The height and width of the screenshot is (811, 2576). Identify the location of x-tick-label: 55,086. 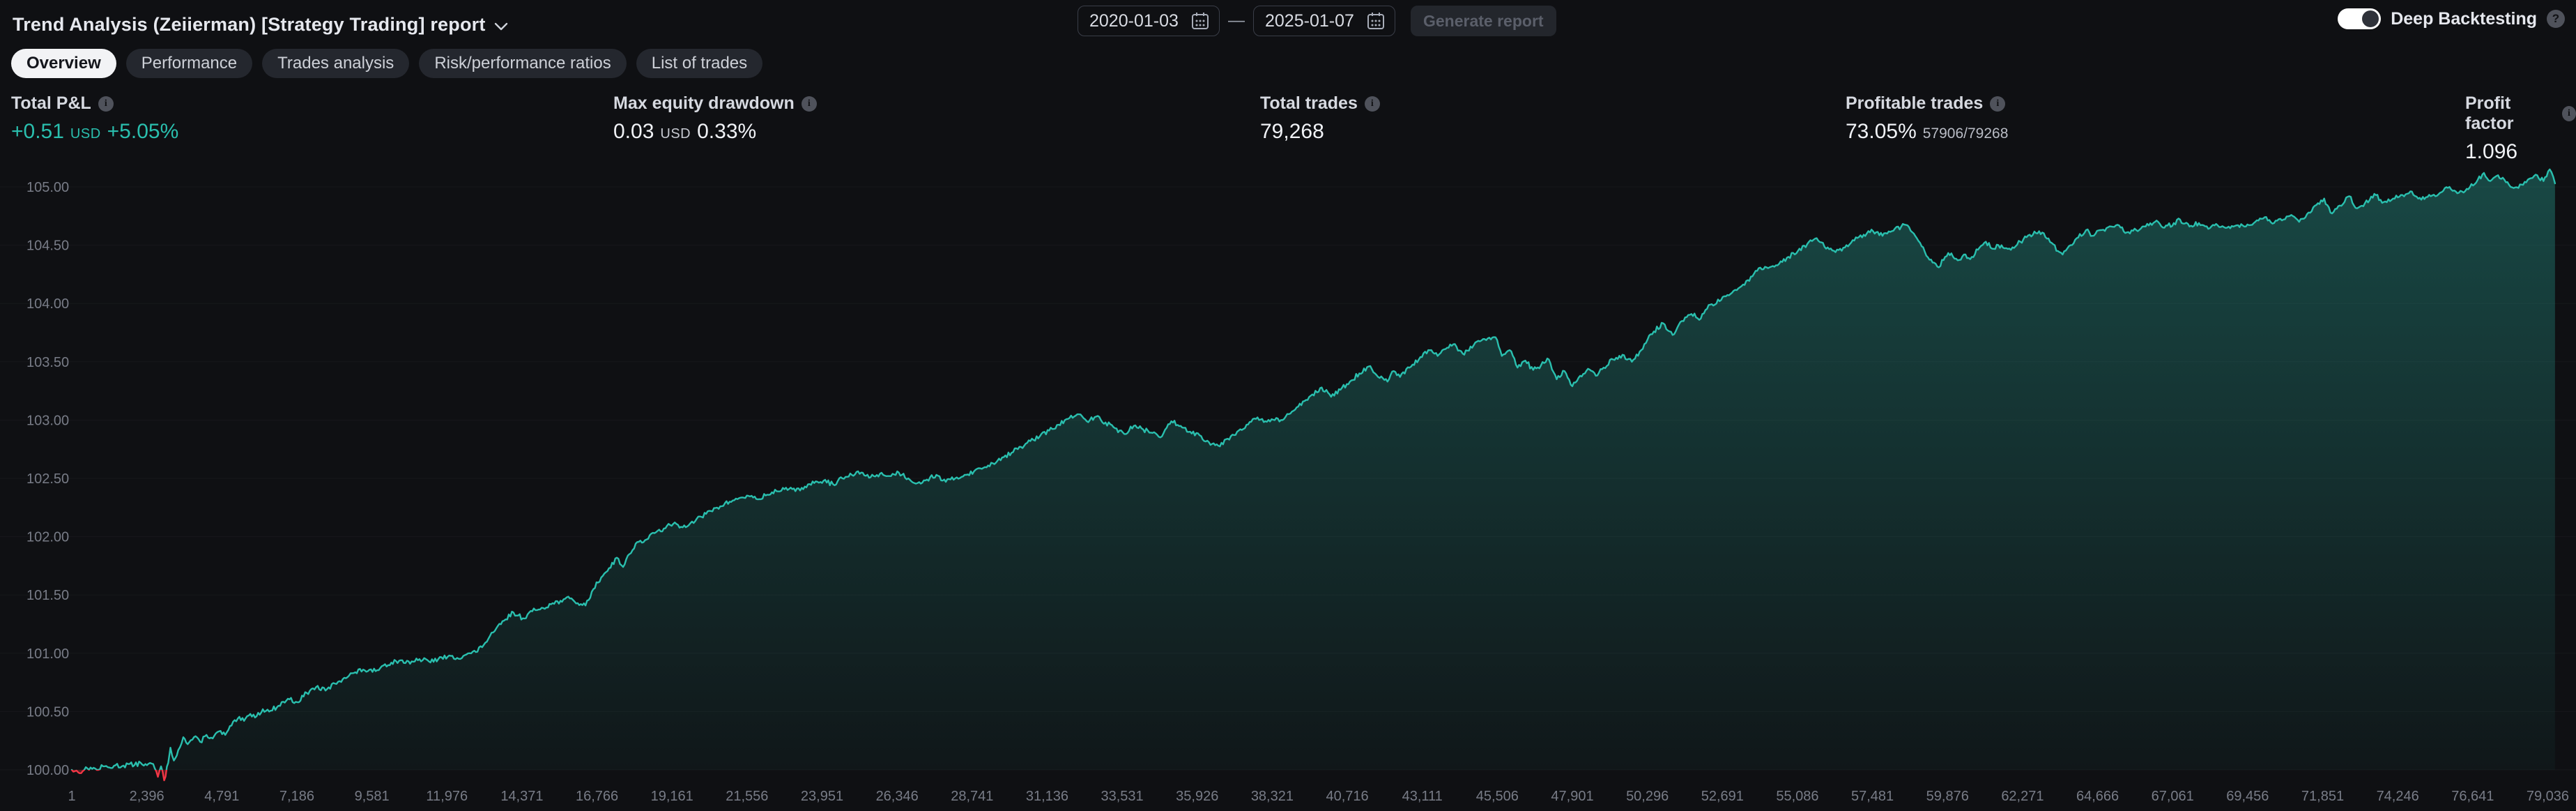
(1797, 796).